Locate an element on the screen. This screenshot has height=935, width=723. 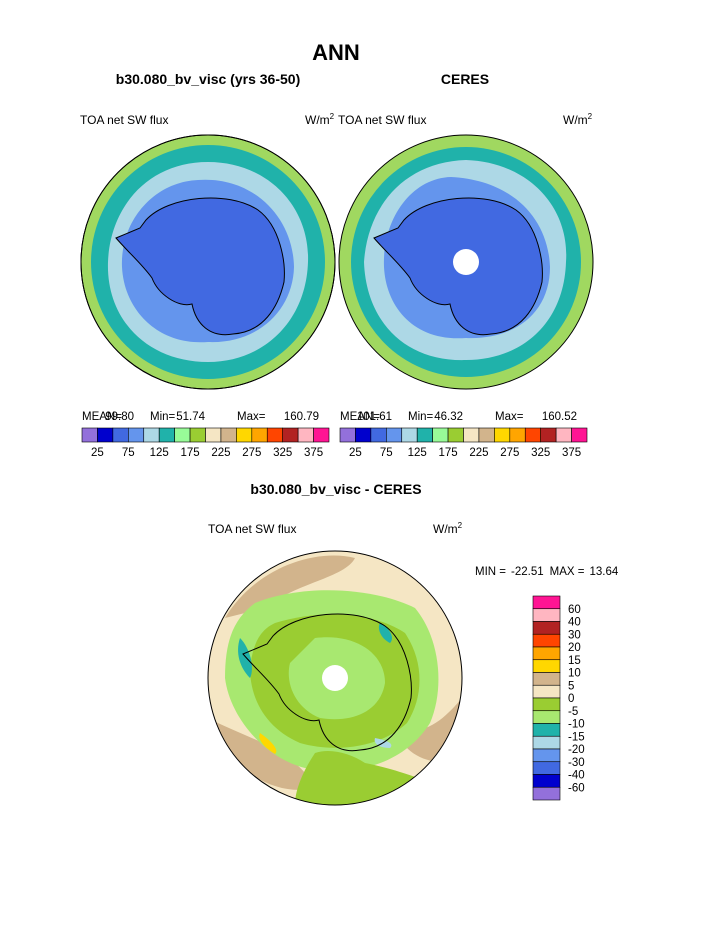
stat-value: 13.64 is located at coordinates (603, 572).